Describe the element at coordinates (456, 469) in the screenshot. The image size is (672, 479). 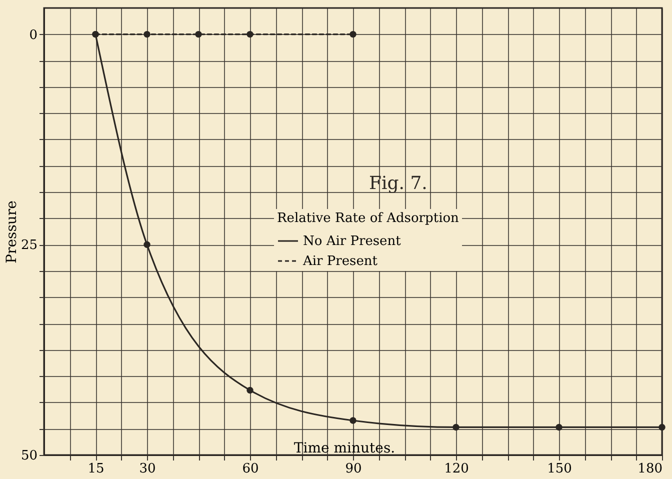
I see `x-tick-label: 120` at that location.